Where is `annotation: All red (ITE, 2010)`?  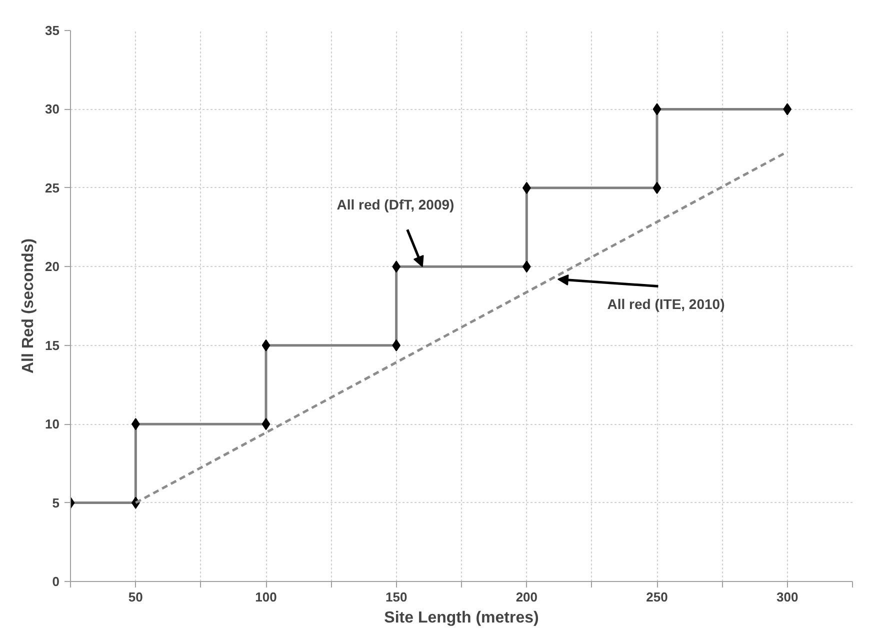 annotation: All red (ITE, 2010) is located at coordinates (666, 304).